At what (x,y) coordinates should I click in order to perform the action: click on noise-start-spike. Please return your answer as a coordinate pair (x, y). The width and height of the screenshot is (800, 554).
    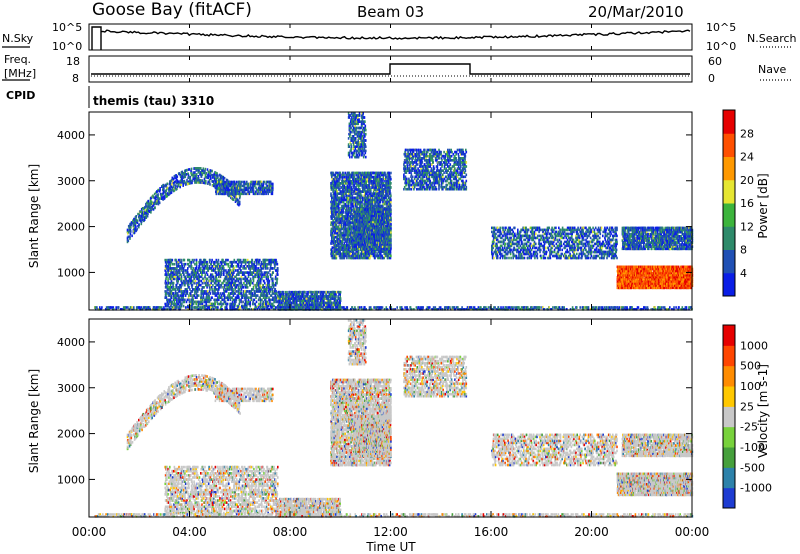
    Looking at the image, I should click on (96, 38).